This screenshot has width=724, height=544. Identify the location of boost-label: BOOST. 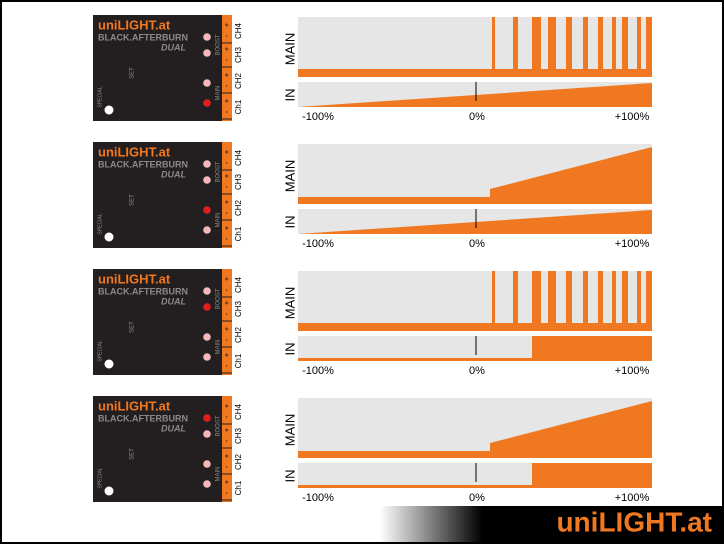
(219, 425).